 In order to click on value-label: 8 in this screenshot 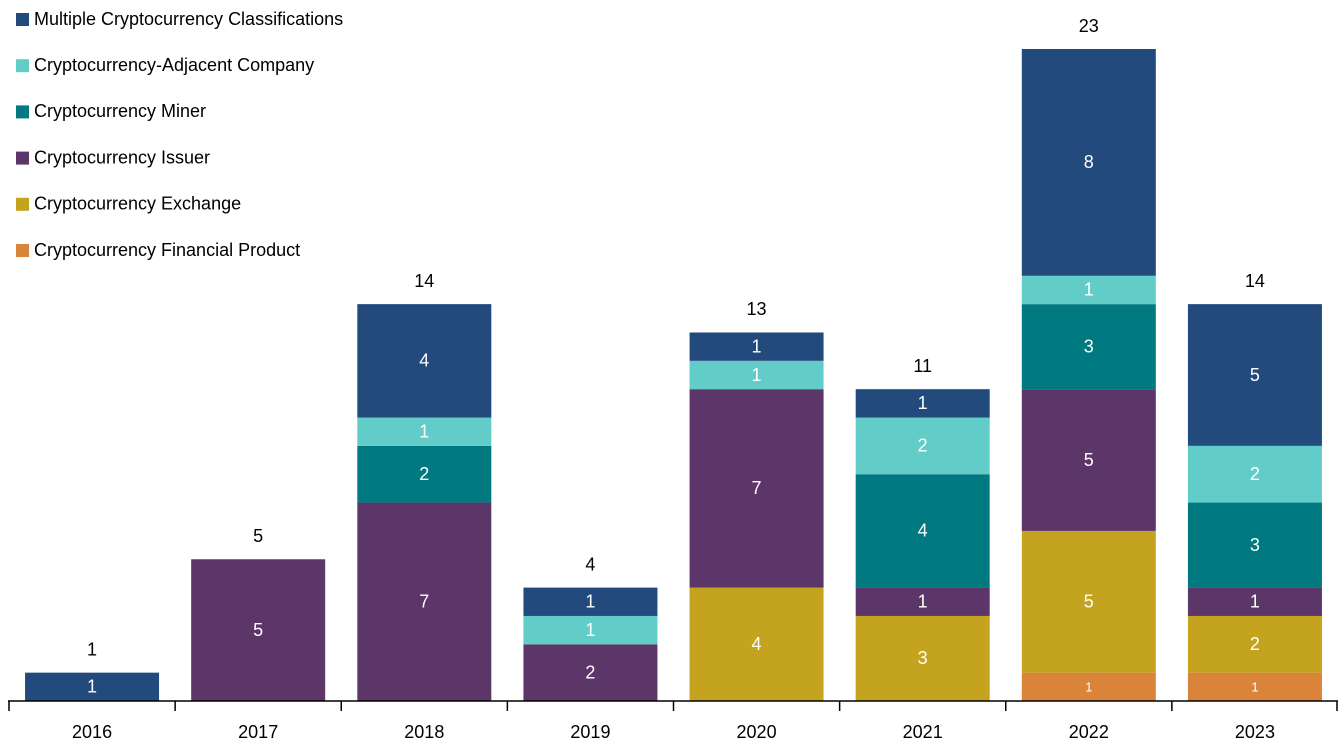, I will do `click(1089, 162)`.